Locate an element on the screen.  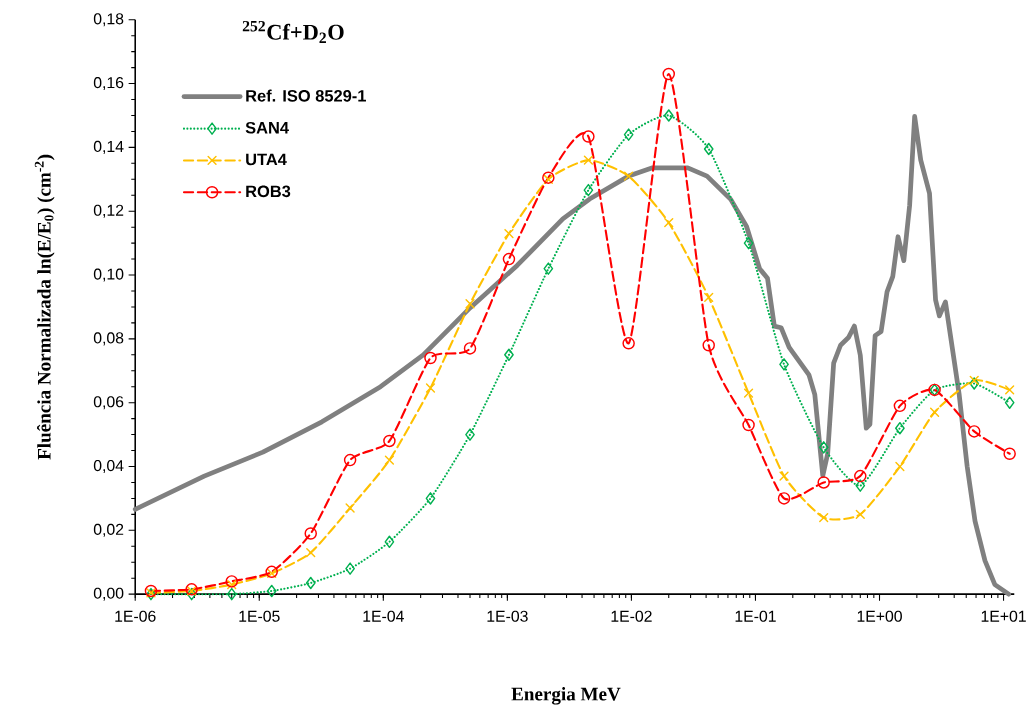
y-tick-label: 0,04 is located at coordinates (108, 467).